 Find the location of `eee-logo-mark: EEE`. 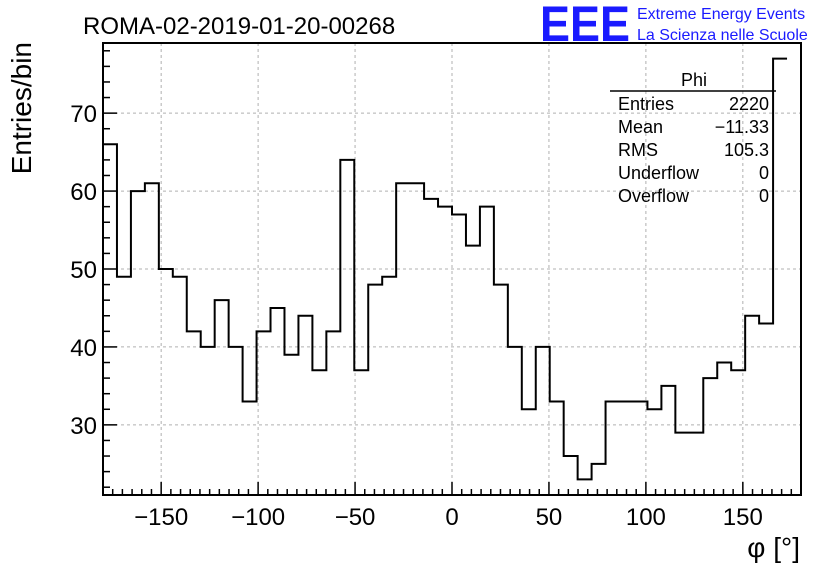

eee-logo-mark: EEE is located at coordinates (585, 26).